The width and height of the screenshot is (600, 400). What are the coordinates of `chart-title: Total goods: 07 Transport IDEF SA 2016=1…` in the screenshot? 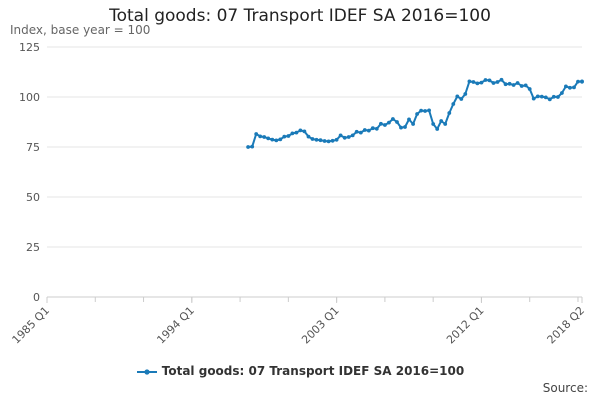 It's located at (300, 16).